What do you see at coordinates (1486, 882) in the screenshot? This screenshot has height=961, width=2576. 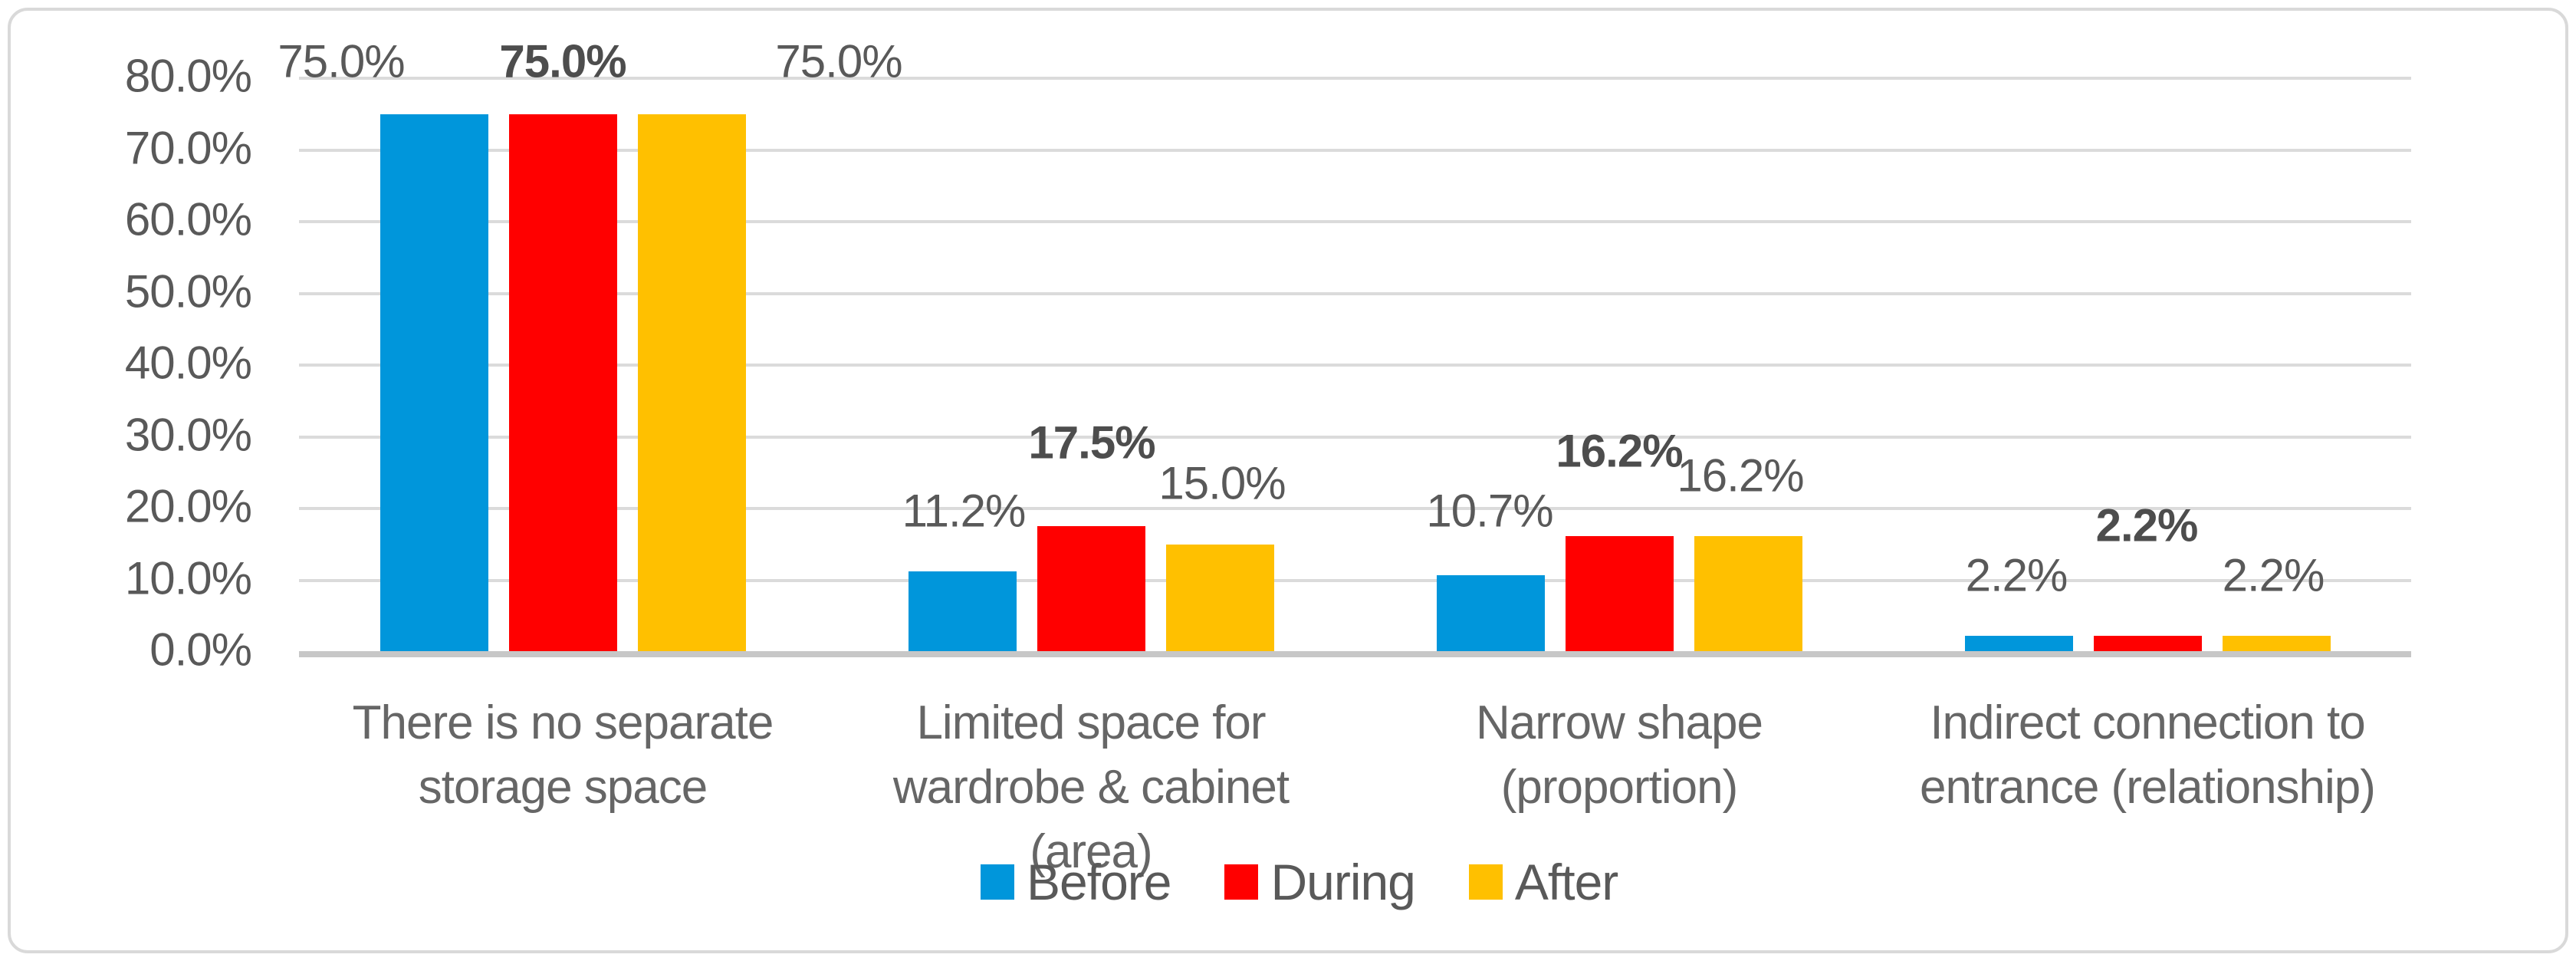 I see `legend-swatch-after` at bounding box center [1486, 882].